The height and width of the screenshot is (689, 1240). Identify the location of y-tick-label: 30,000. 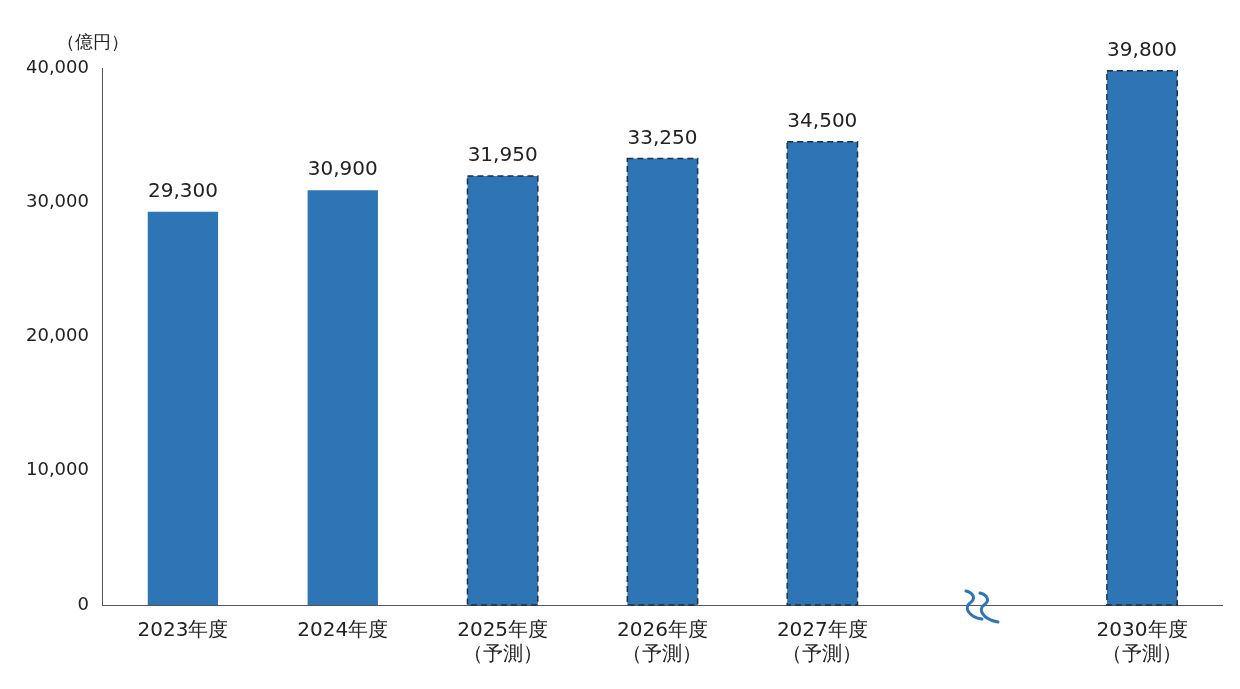
(57, 200).